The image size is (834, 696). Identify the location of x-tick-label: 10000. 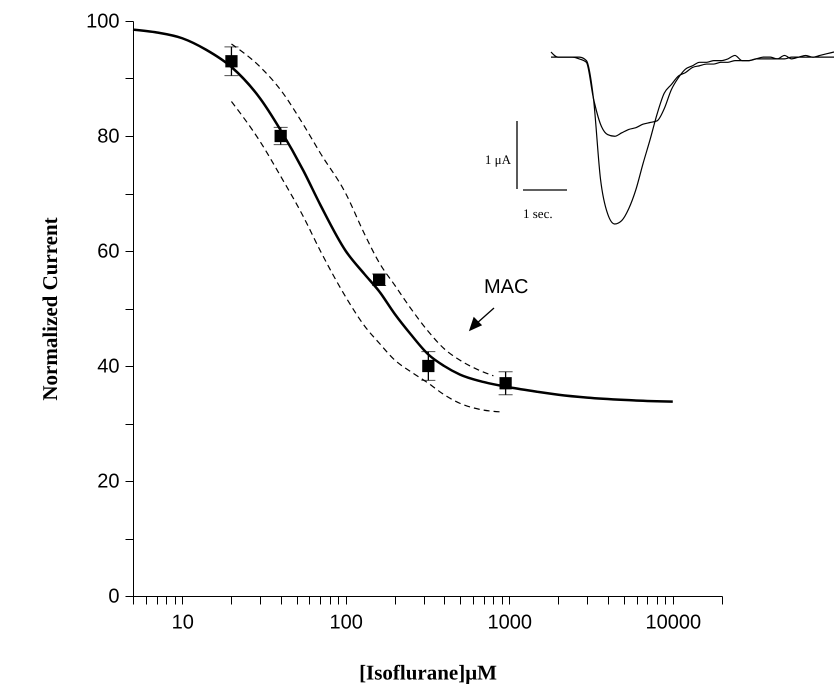
(673, 623).